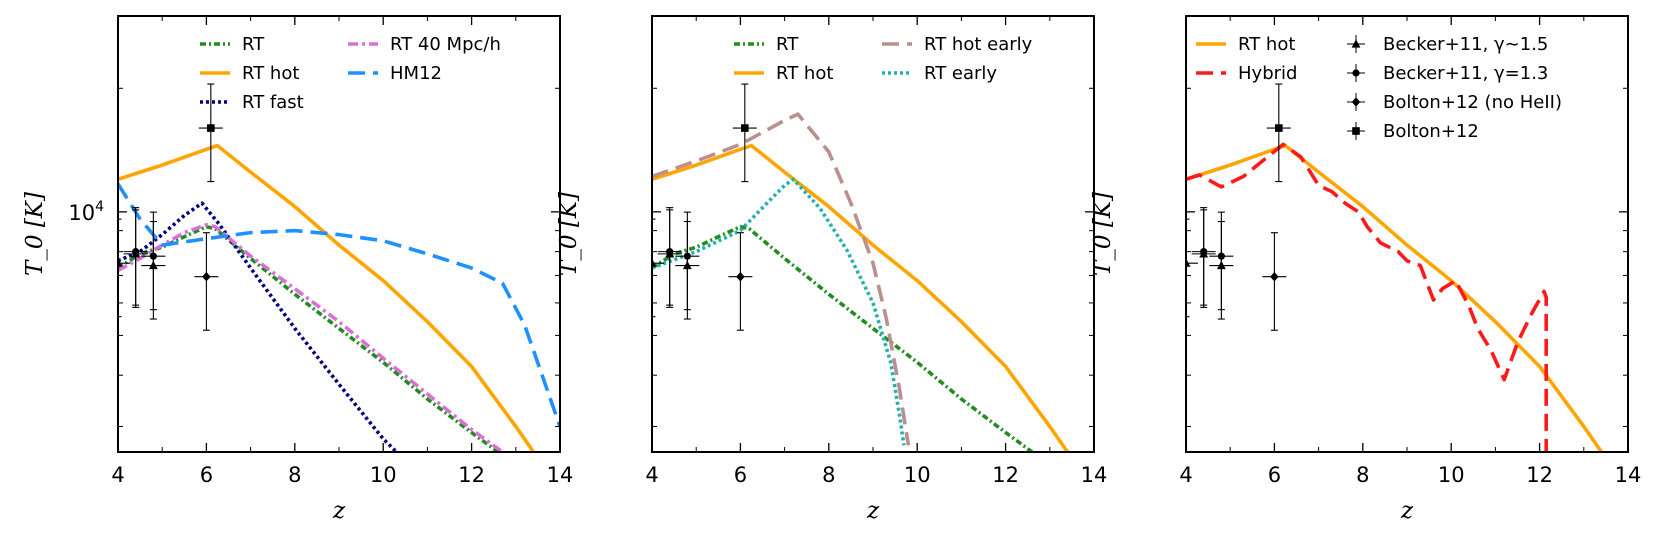  Describe the element at coordinates (1356, 73) in the screenshot. I see `legend-marker-circle` at that location.